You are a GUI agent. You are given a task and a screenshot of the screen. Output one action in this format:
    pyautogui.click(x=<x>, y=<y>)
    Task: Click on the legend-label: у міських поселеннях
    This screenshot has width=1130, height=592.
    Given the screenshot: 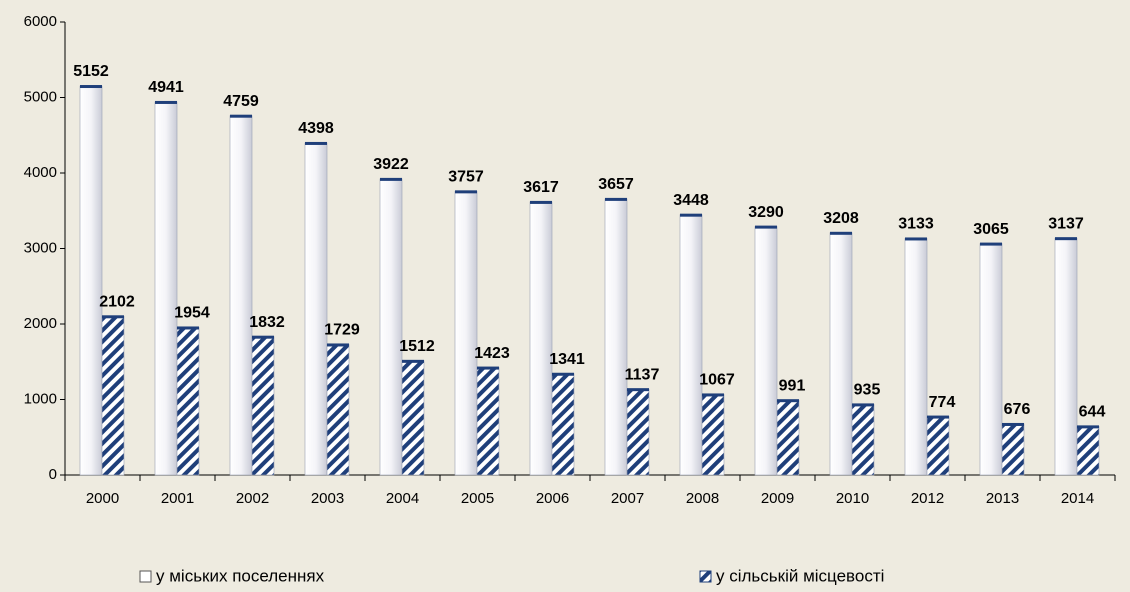 What is the action you would take?
    pyautogui.click(x=240, y=575)
    